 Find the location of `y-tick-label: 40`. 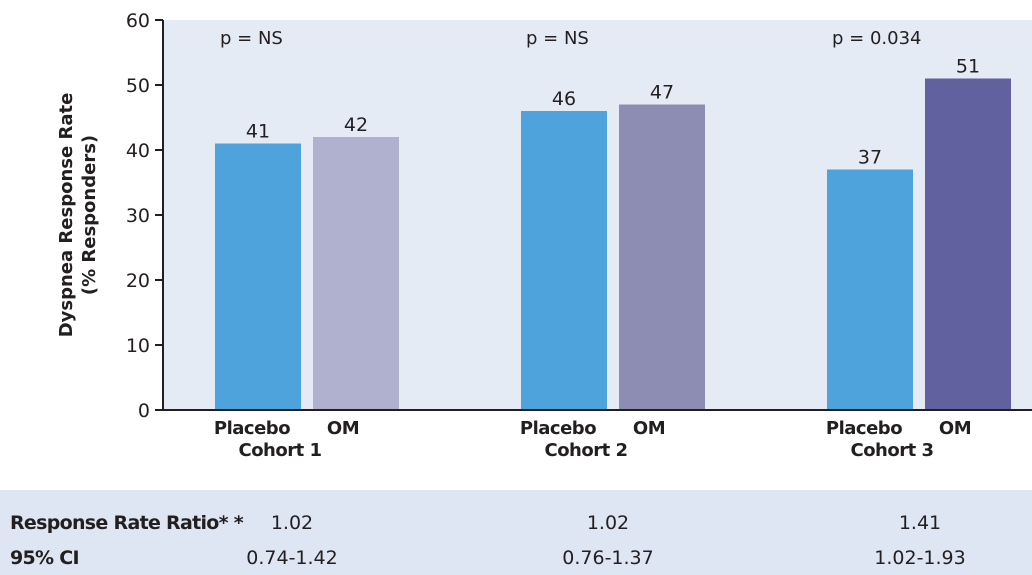

y-tick-label: 40 is located at coordinates (138, 151).